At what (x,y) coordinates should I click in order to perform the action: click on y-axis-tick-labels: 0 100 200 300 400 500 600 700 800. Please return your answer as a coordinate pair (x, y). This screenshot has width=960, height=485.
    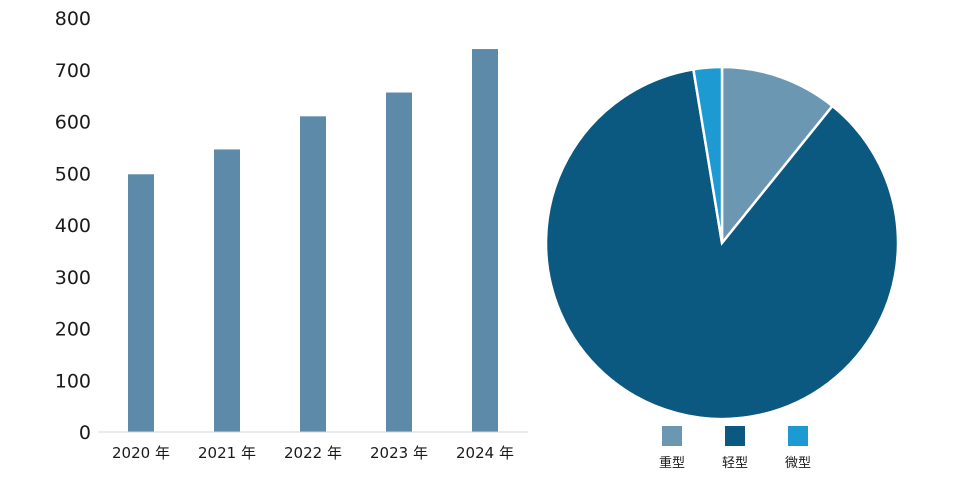
    Looking at the image, I should click on (73, 226).